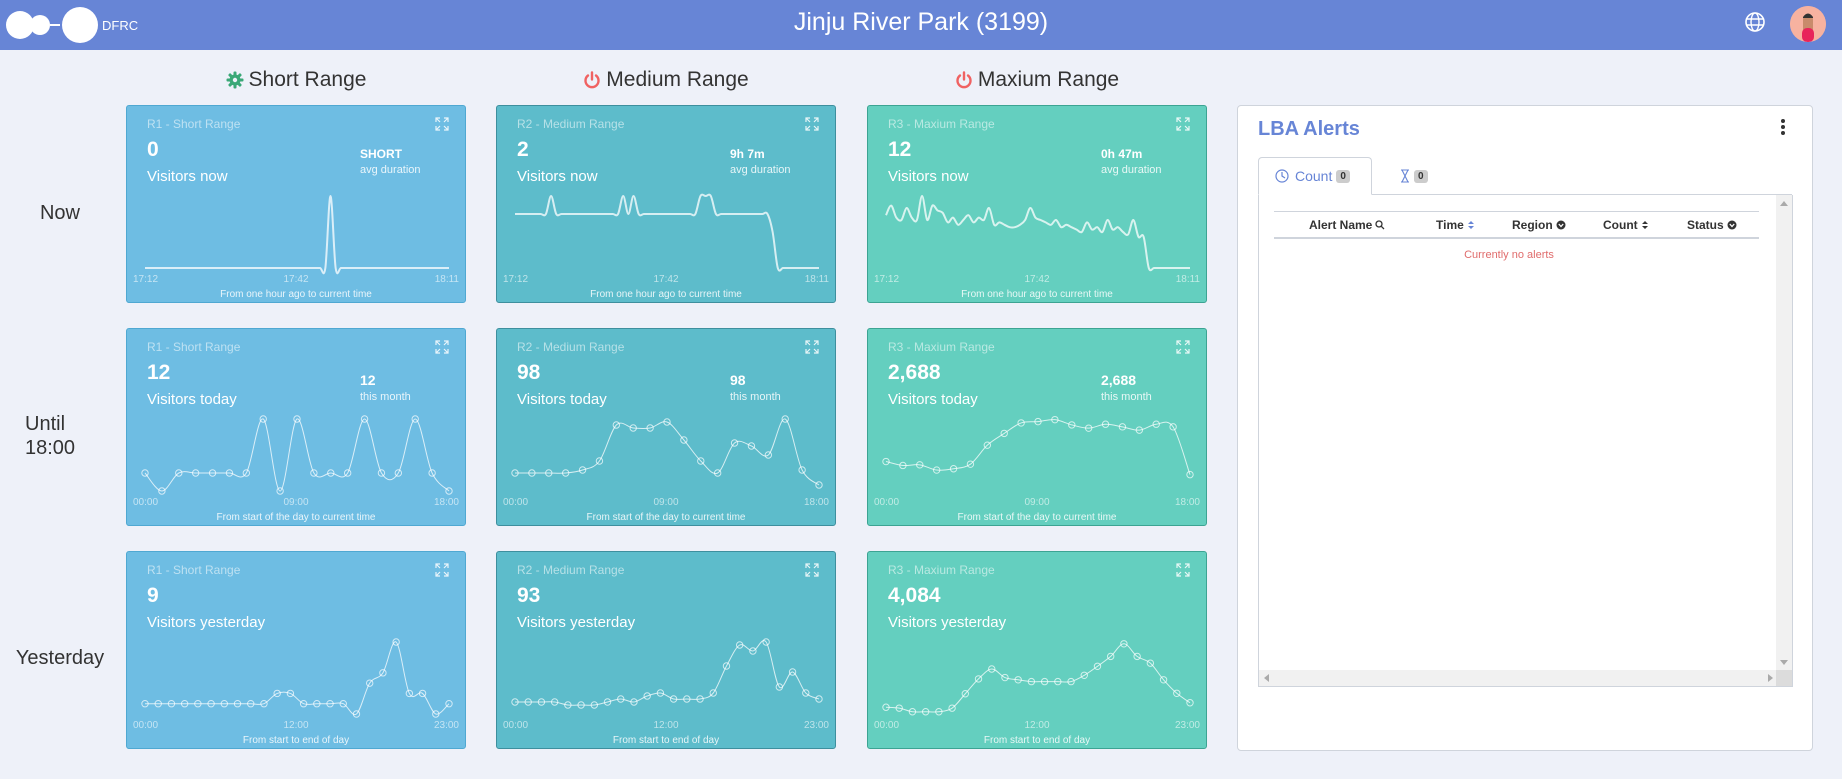 The width and height of the screenshot is (1842, 779). I want to click on page-title: Jinju River Park (3199), so click(921, 22).